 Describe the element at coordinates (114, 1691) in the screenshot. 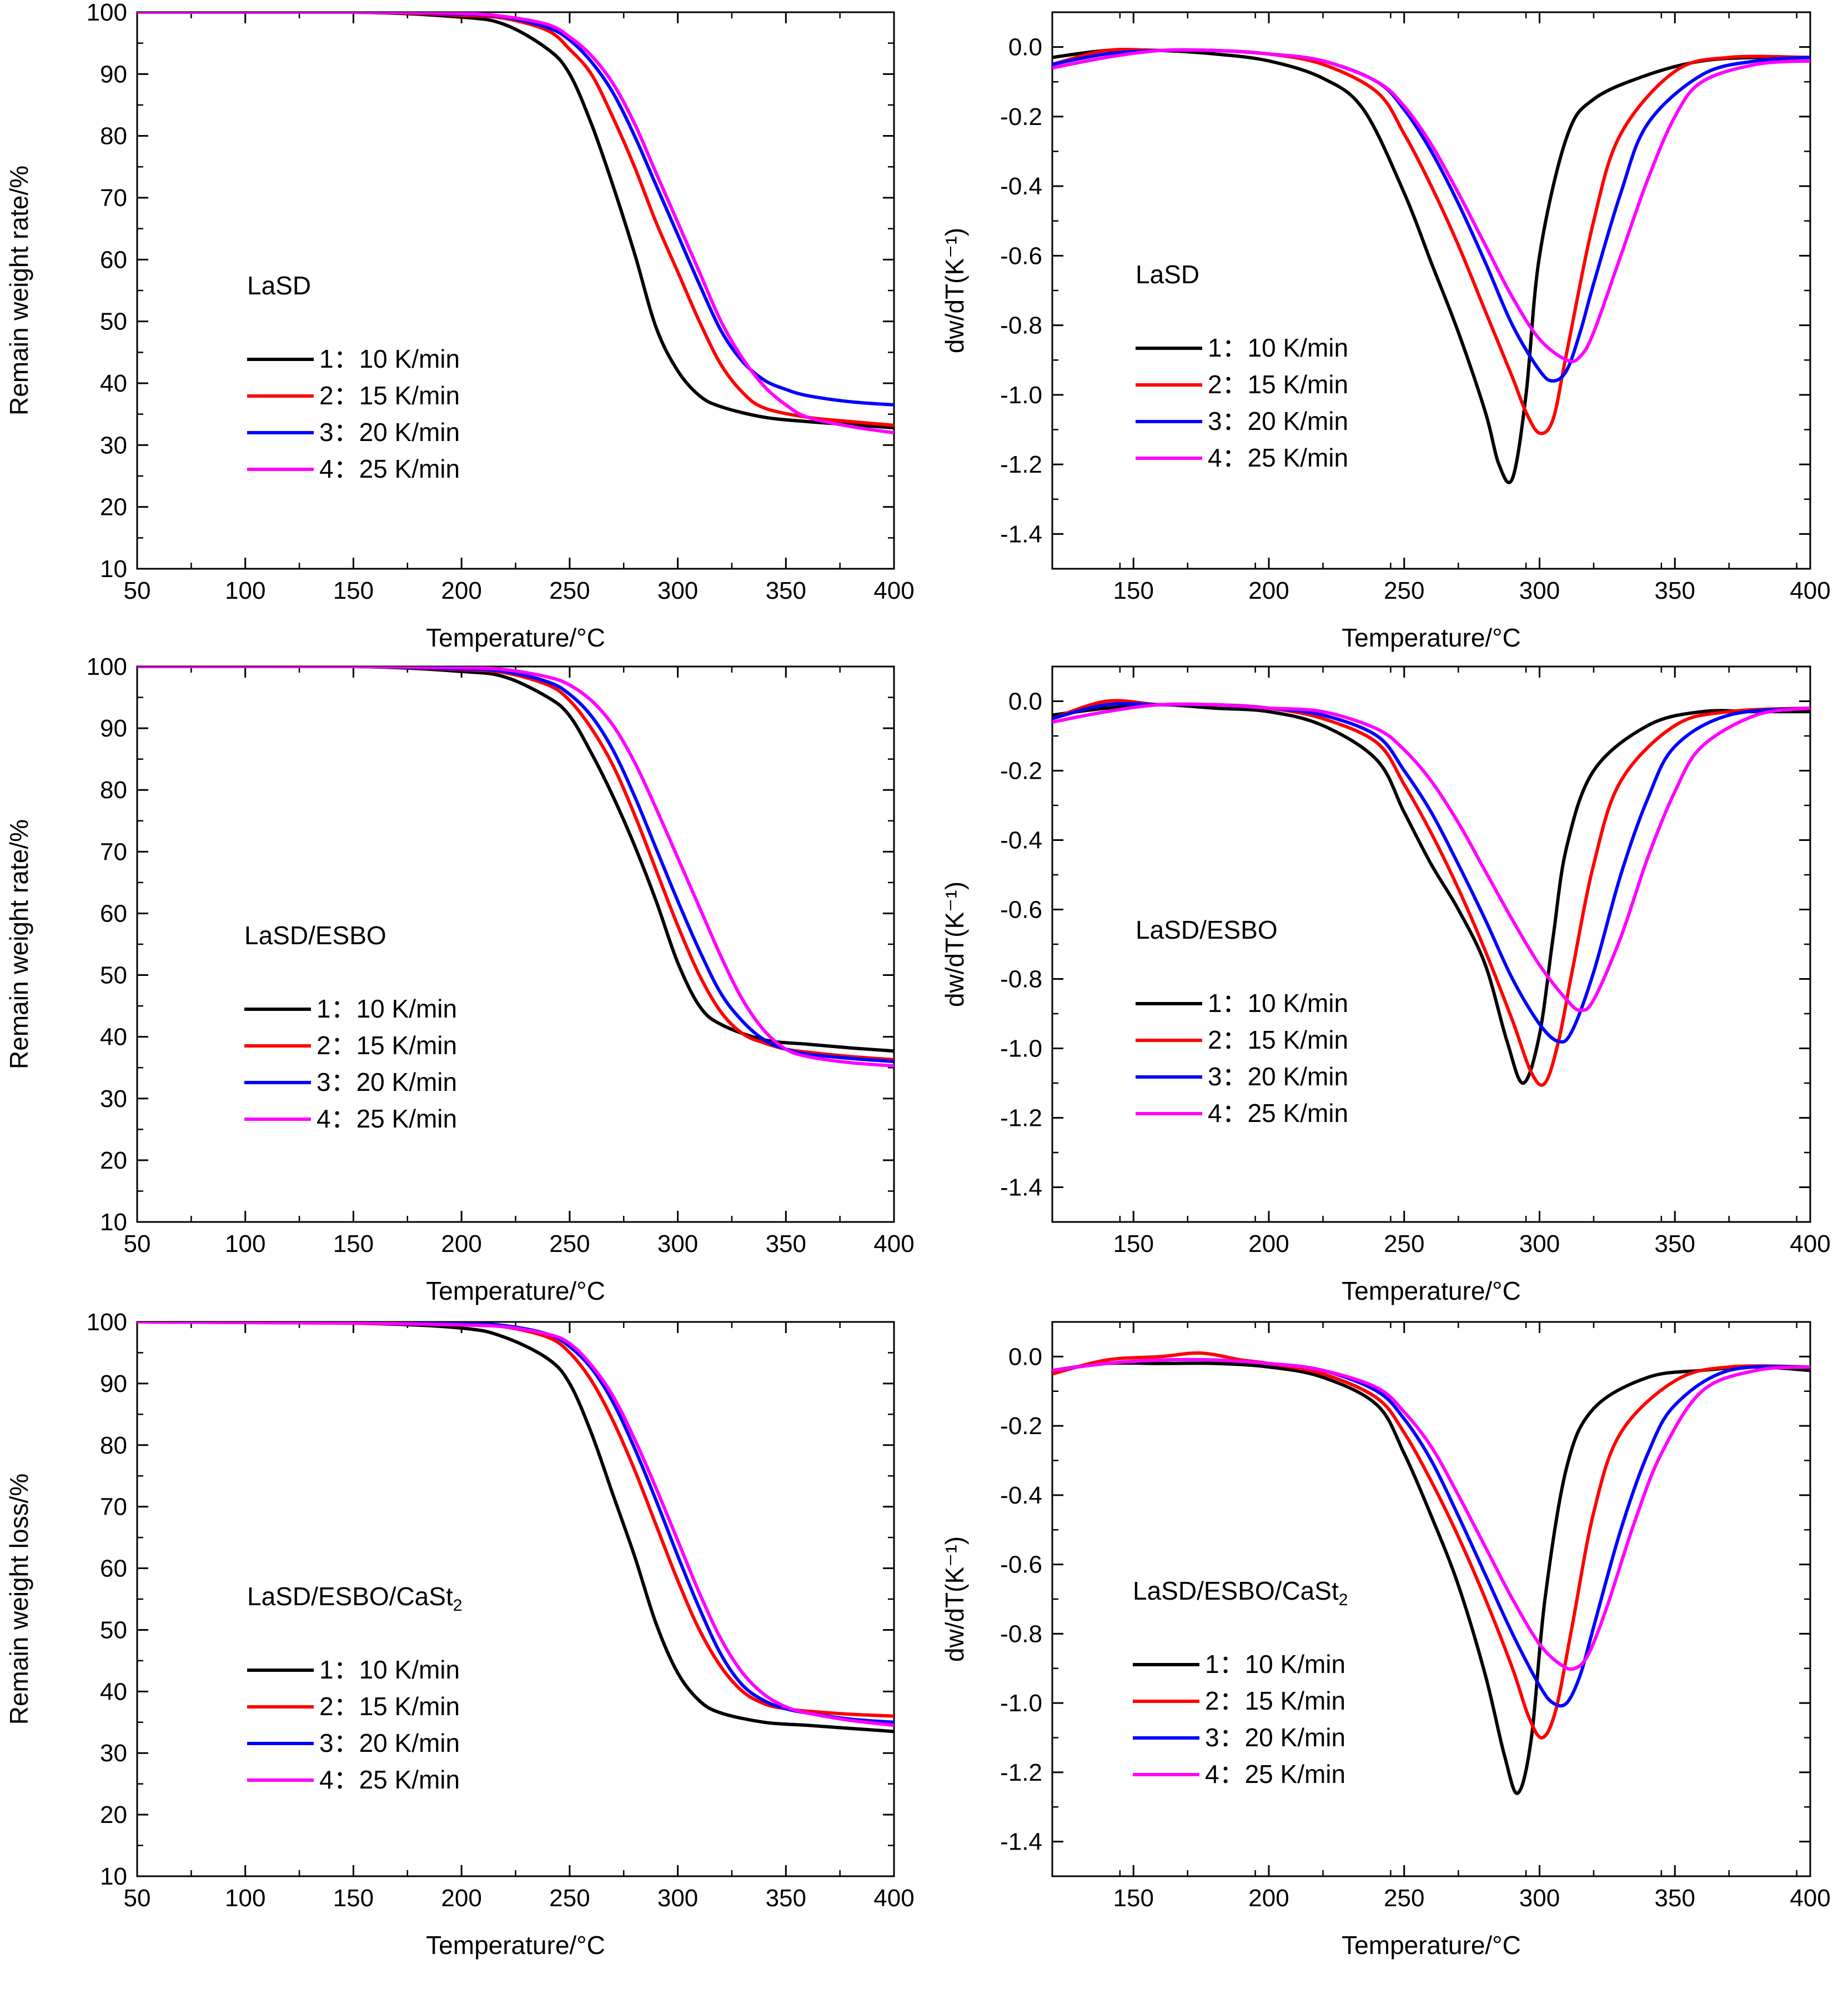

I see `y-tick-label: 40` at that location.